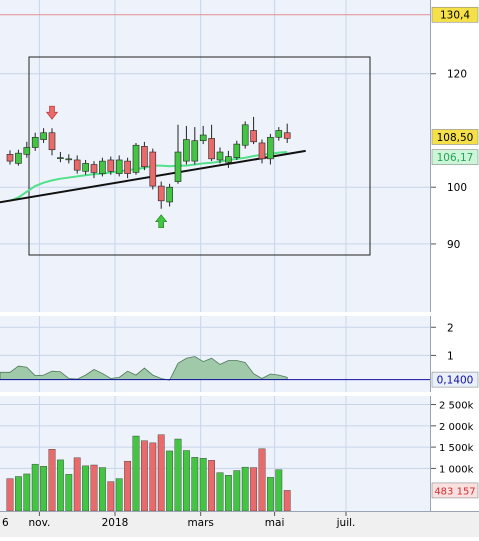 This screenshot has height=541, width=479. I want to click on indicator-panel, so click(215, 354).